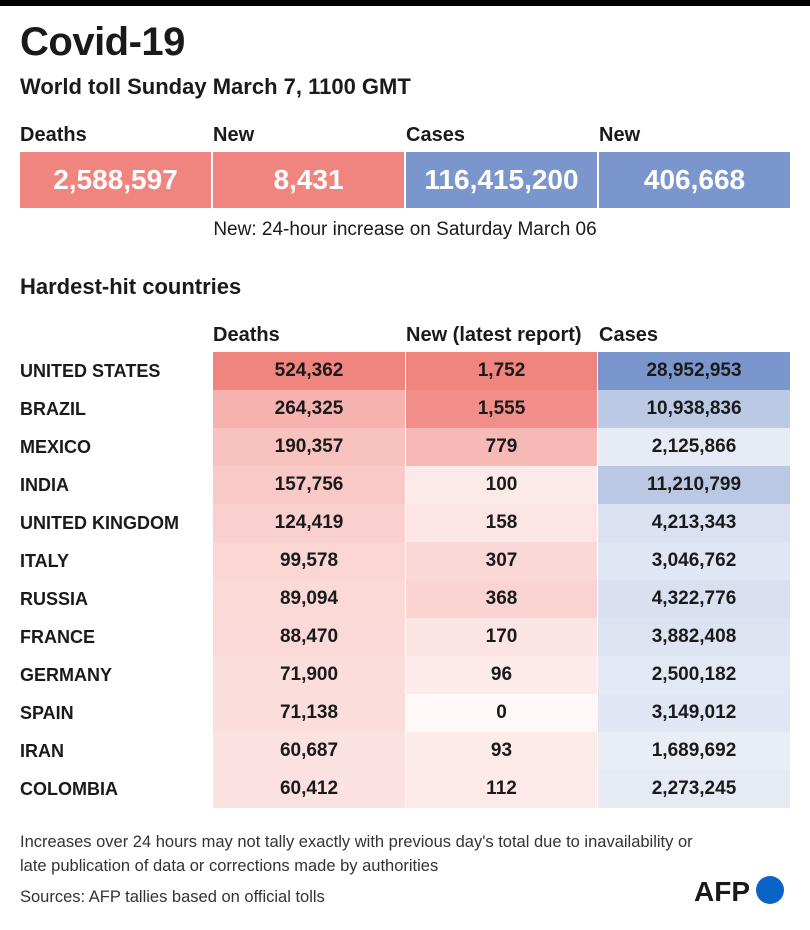  I want to click on svg-text: AFP, so click(722, 891).